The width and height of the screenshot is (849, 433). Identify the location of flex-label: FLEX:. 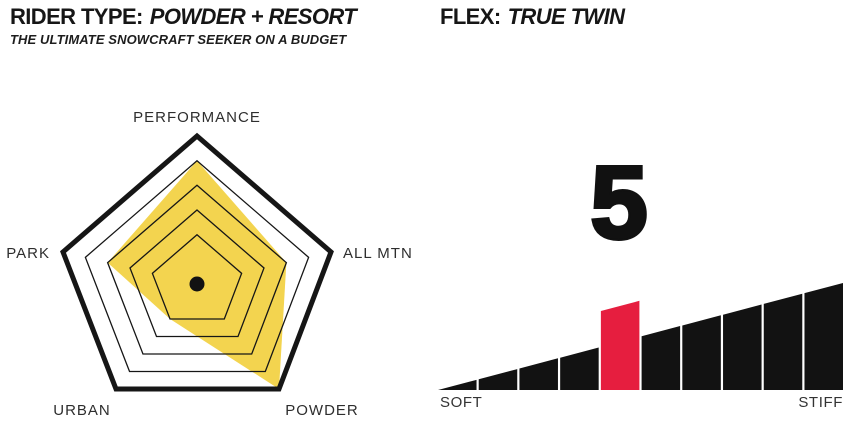
(470, 16).